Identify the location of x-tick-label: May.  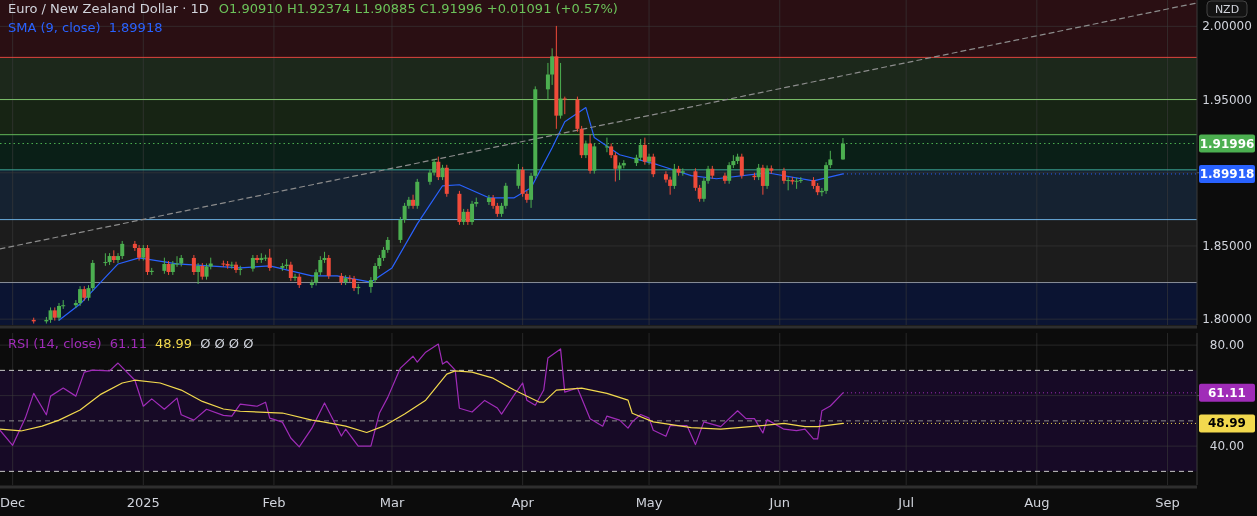
(649, 502).